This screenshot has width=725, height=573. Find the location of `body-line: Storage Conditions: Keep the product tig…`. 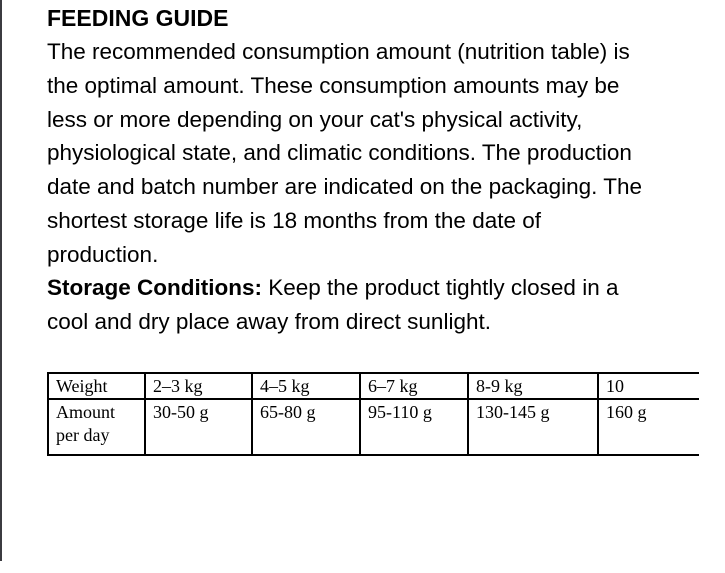

body-line: Storage Conditions: Keep the product tig… is located at coordinates (385, 288).